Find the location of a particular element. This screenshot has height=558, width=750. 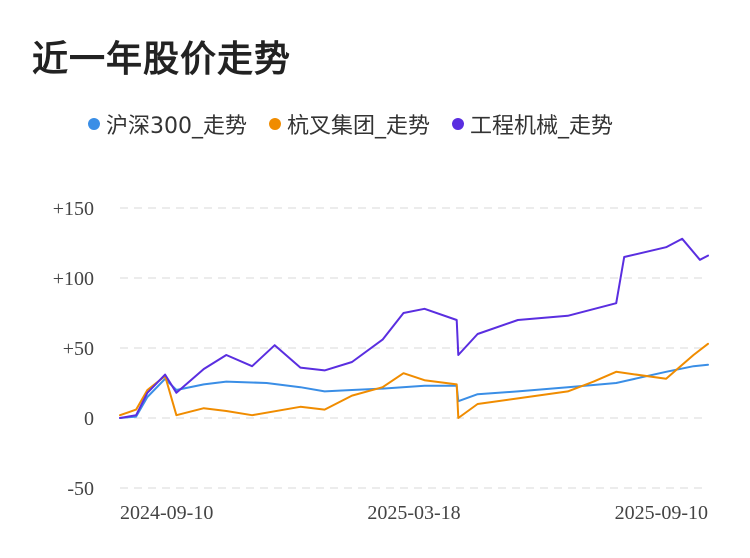

legend-item-machinery: 工程机械_走势 is located at coordinates (532, 124).